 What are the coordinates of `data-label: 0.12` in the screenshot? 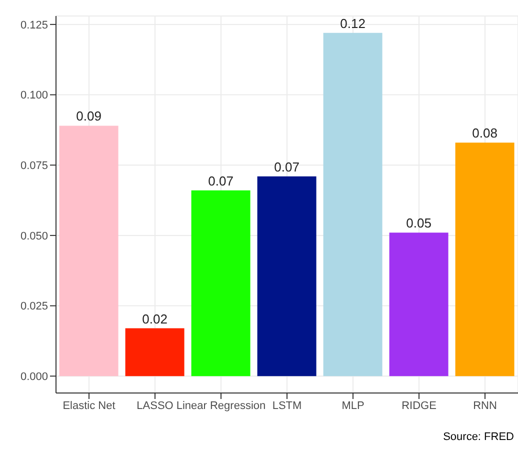 It's located at (353, 23).